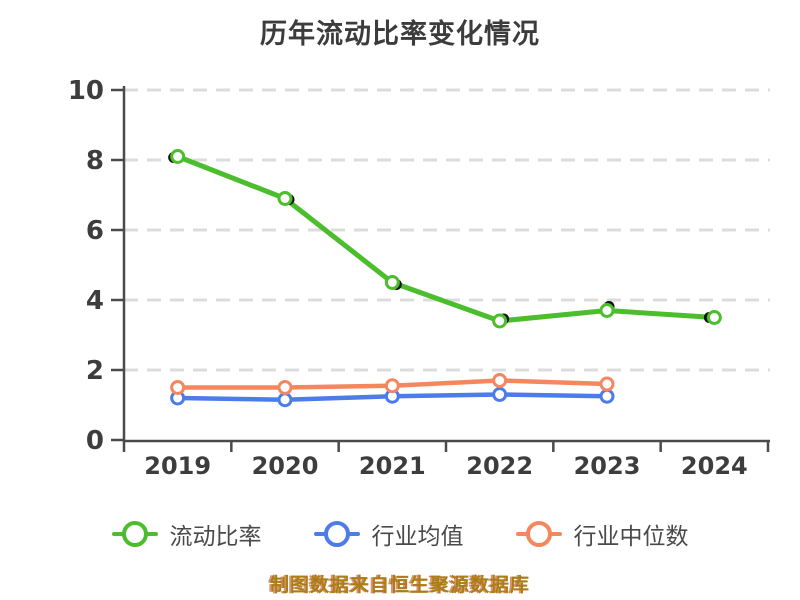 The height and width of the screenshot is (600, 800). Describe the element at coordinates (499, 466) in the screenshot. I see `x-tick-label: 2022` at that location.